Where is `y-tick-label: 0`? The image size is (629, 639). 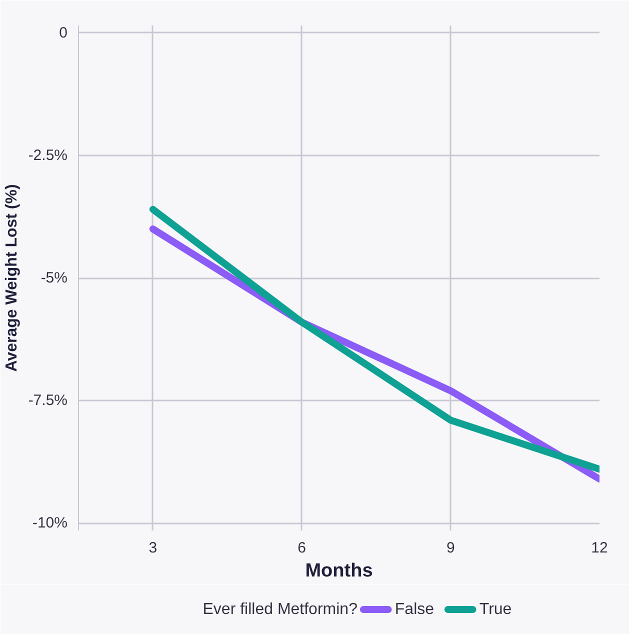 y-tick-label: 0 is located at coordinates (63, 33).